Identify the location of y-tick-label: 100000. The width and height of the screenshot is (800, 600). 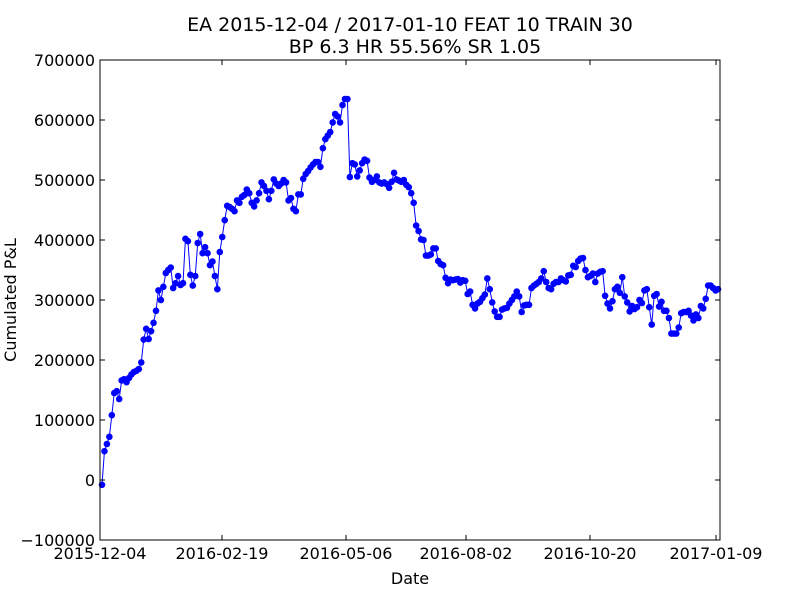
(64, 420).